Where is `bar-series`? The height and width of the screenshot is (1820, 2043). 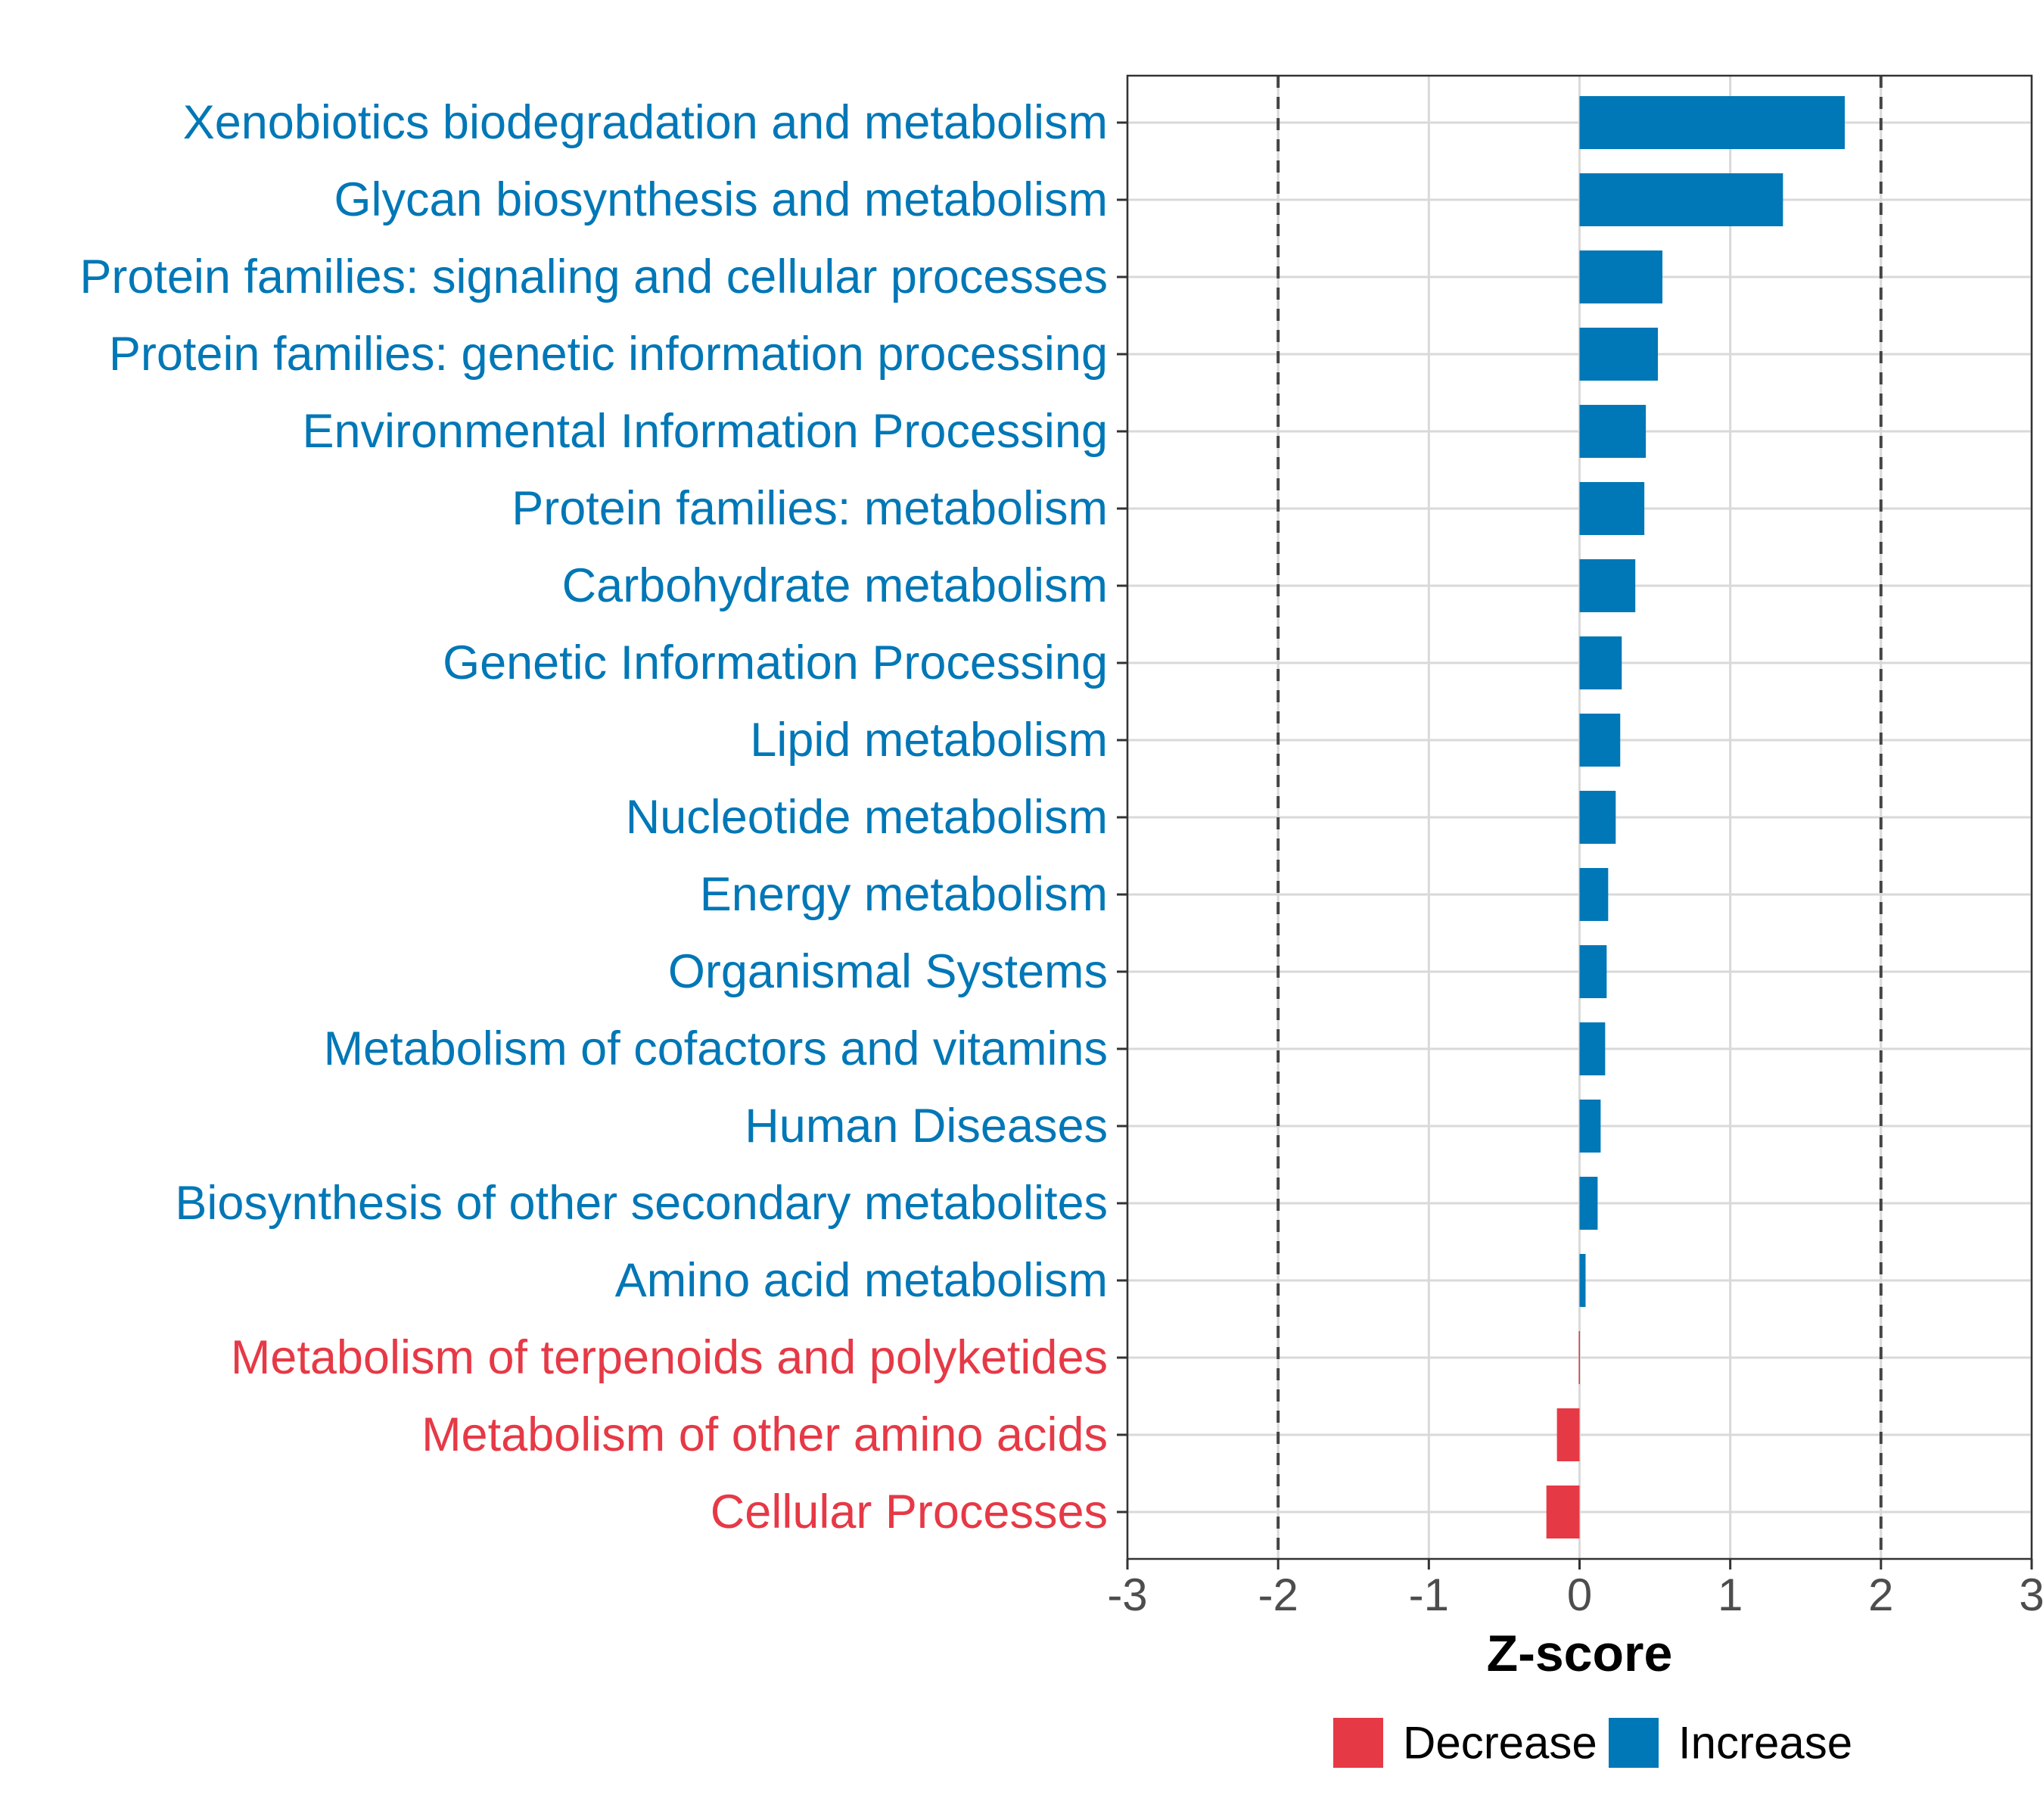
bar-series is located at coordinates (1696, 817).